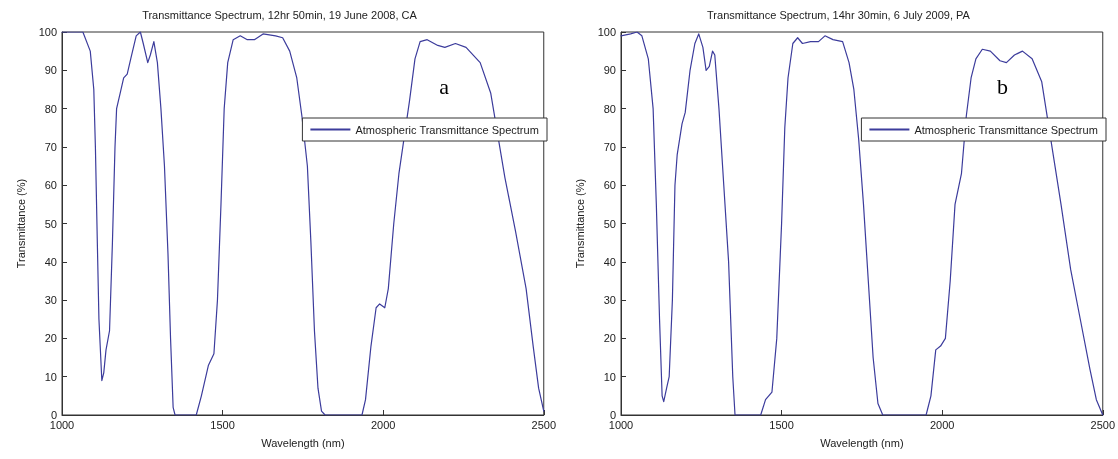 The width and height of the screenshot is (1118, 459). What do you see at coordinates (839, 14) in the screenshot?
I see `chart-title: Transmittance Spectrum, 14hr 30min, 6 July 2009, PA` at bounding box center [839, 14].